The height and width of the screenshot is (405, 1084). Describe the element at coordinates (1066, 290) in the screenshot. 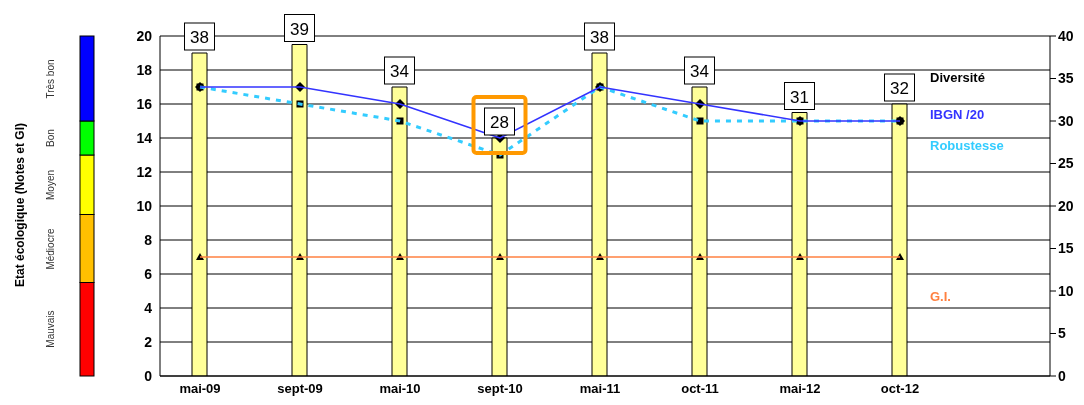

I see `y2-tick-label: 10` at that location.